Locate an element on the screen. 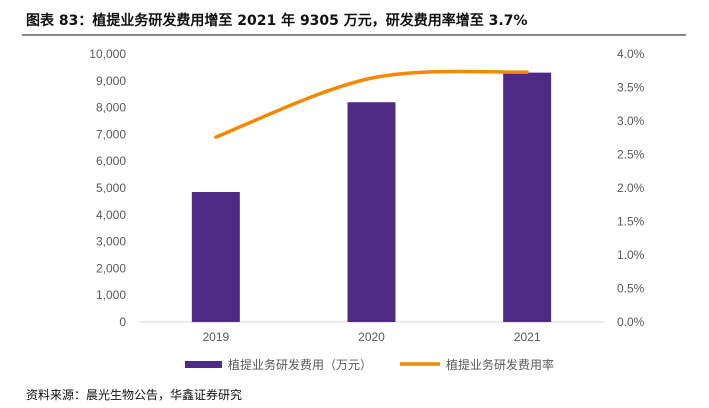  y-tick-label: 2,000 is located at coordinates (111, 268).